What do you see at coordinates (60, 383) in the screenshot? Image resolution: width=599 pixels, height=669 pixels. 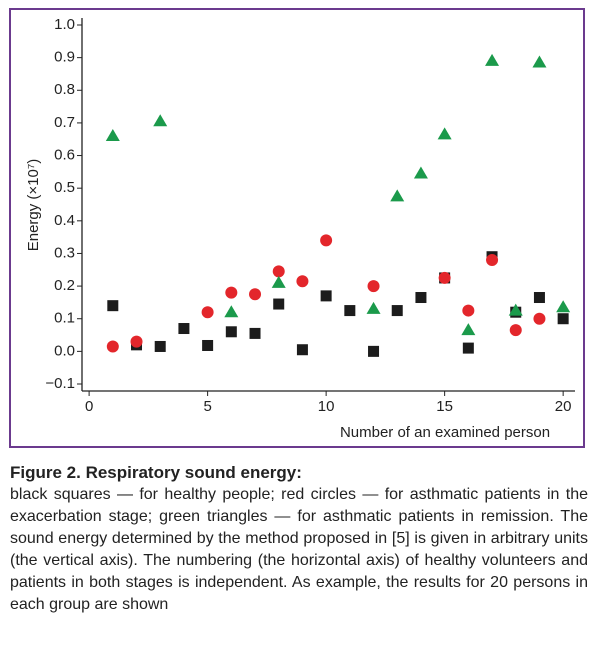 I see `y-tick-label: −0.1` at bounding box center [60, 383].